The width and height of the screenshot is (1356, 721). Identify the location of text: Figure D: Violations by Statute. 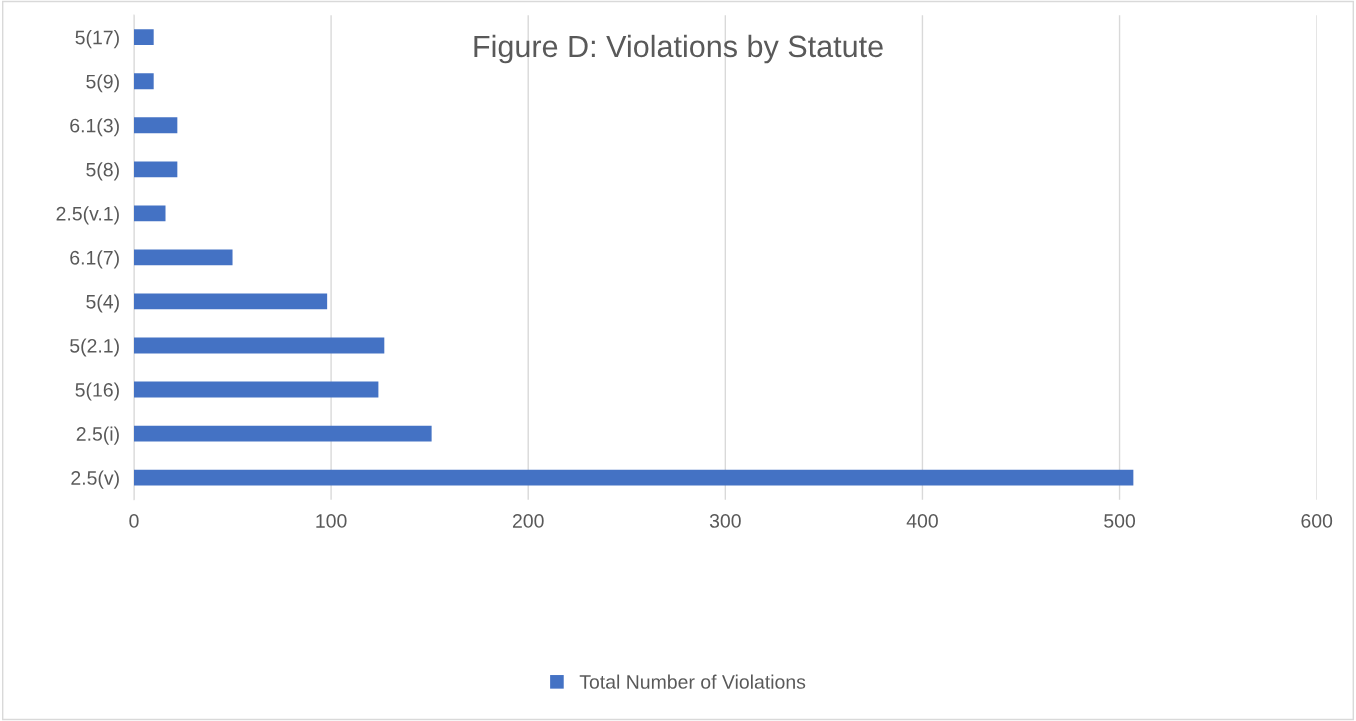
(678, 49).